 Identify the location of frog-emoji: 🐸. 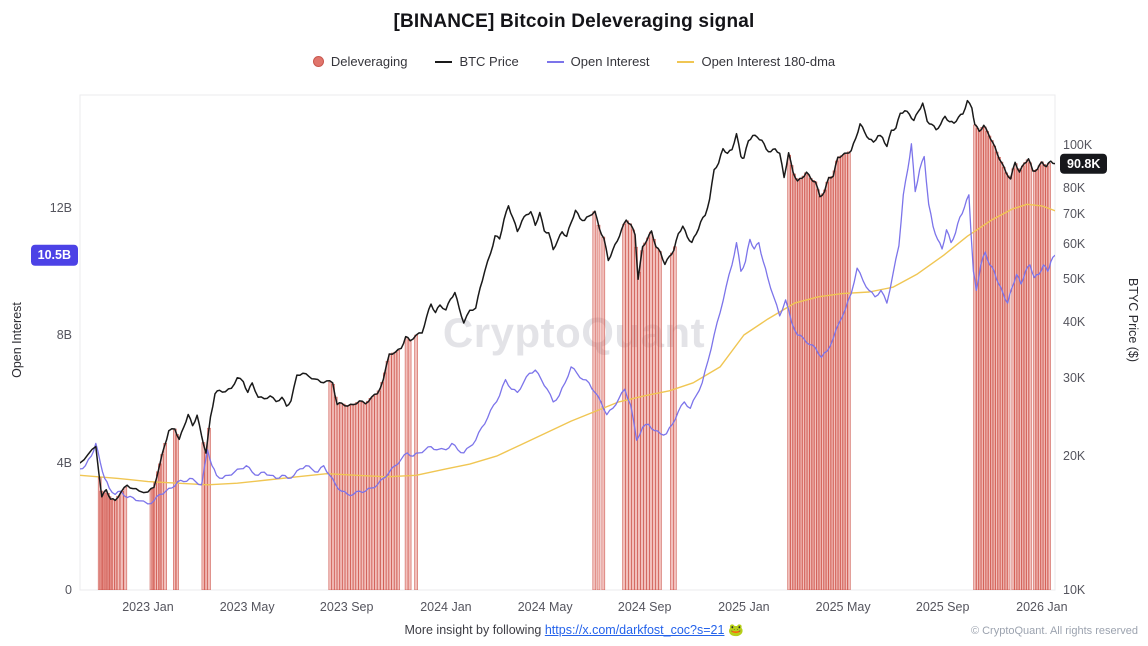
(735, 630).